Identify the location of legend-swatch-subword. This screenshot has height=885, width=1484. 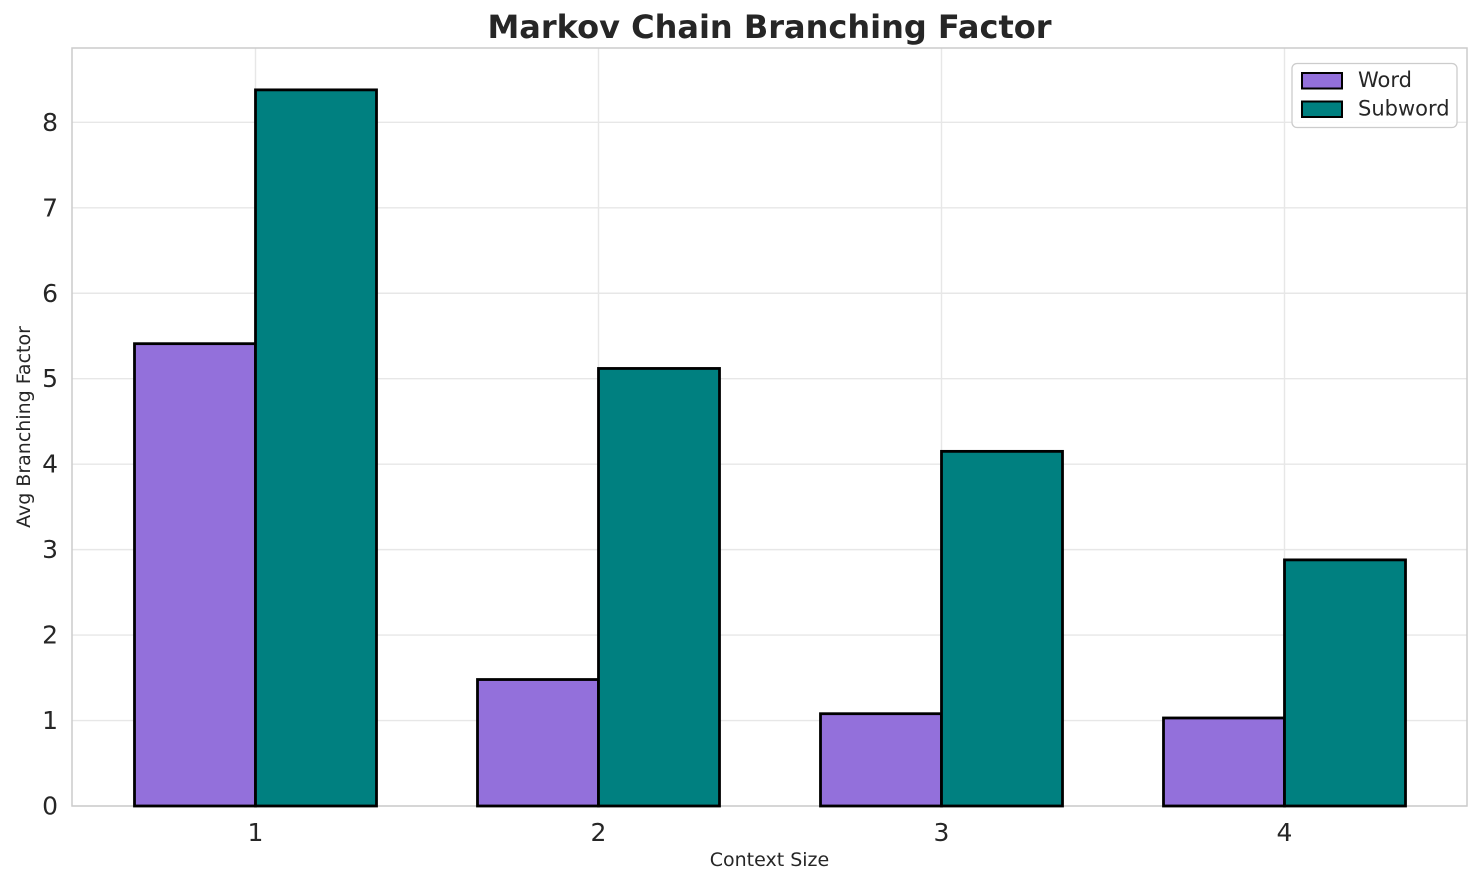
(1322, 109).